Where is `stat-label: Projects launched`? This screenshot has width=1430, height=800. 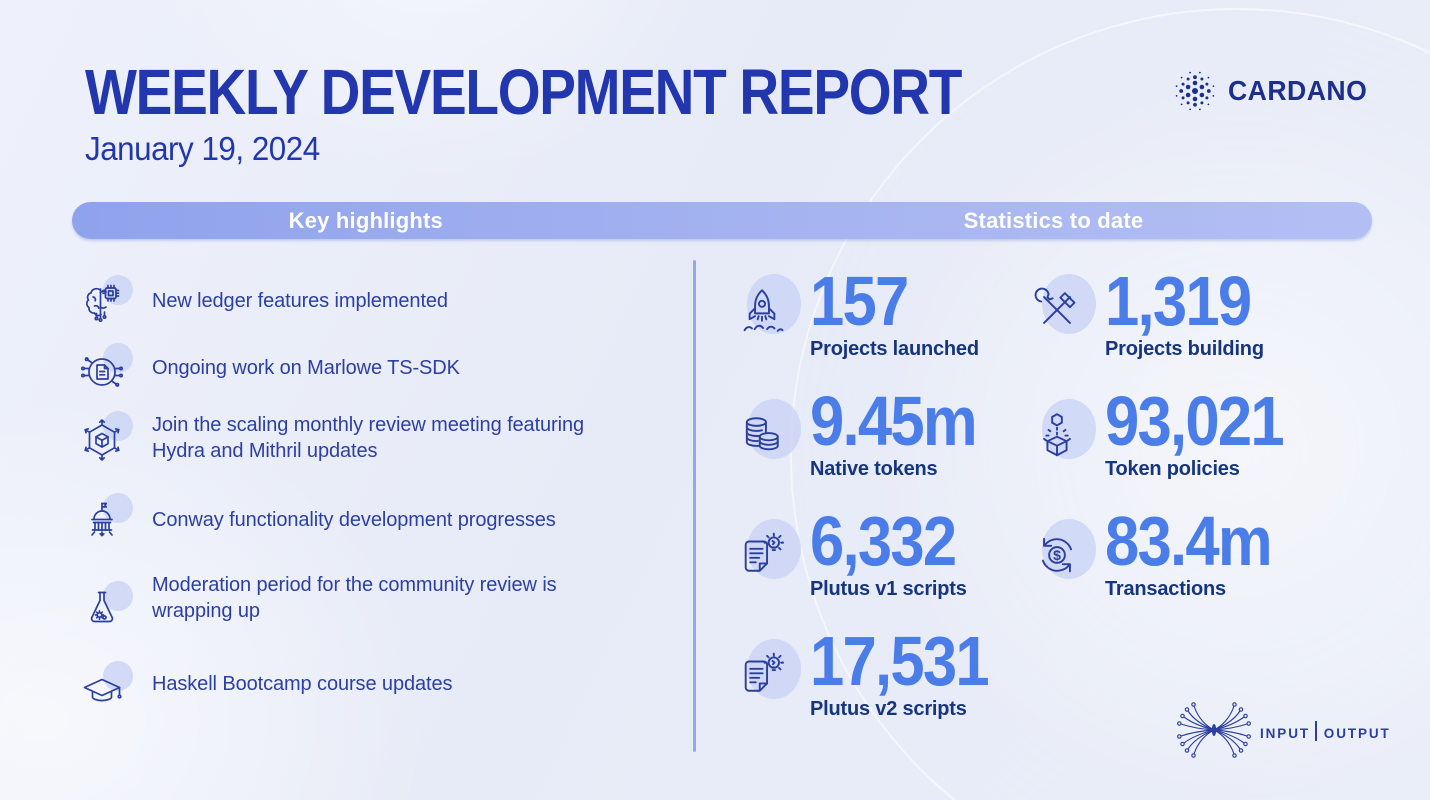
stat-label: Projects launched is located at coordinates (894, 349).